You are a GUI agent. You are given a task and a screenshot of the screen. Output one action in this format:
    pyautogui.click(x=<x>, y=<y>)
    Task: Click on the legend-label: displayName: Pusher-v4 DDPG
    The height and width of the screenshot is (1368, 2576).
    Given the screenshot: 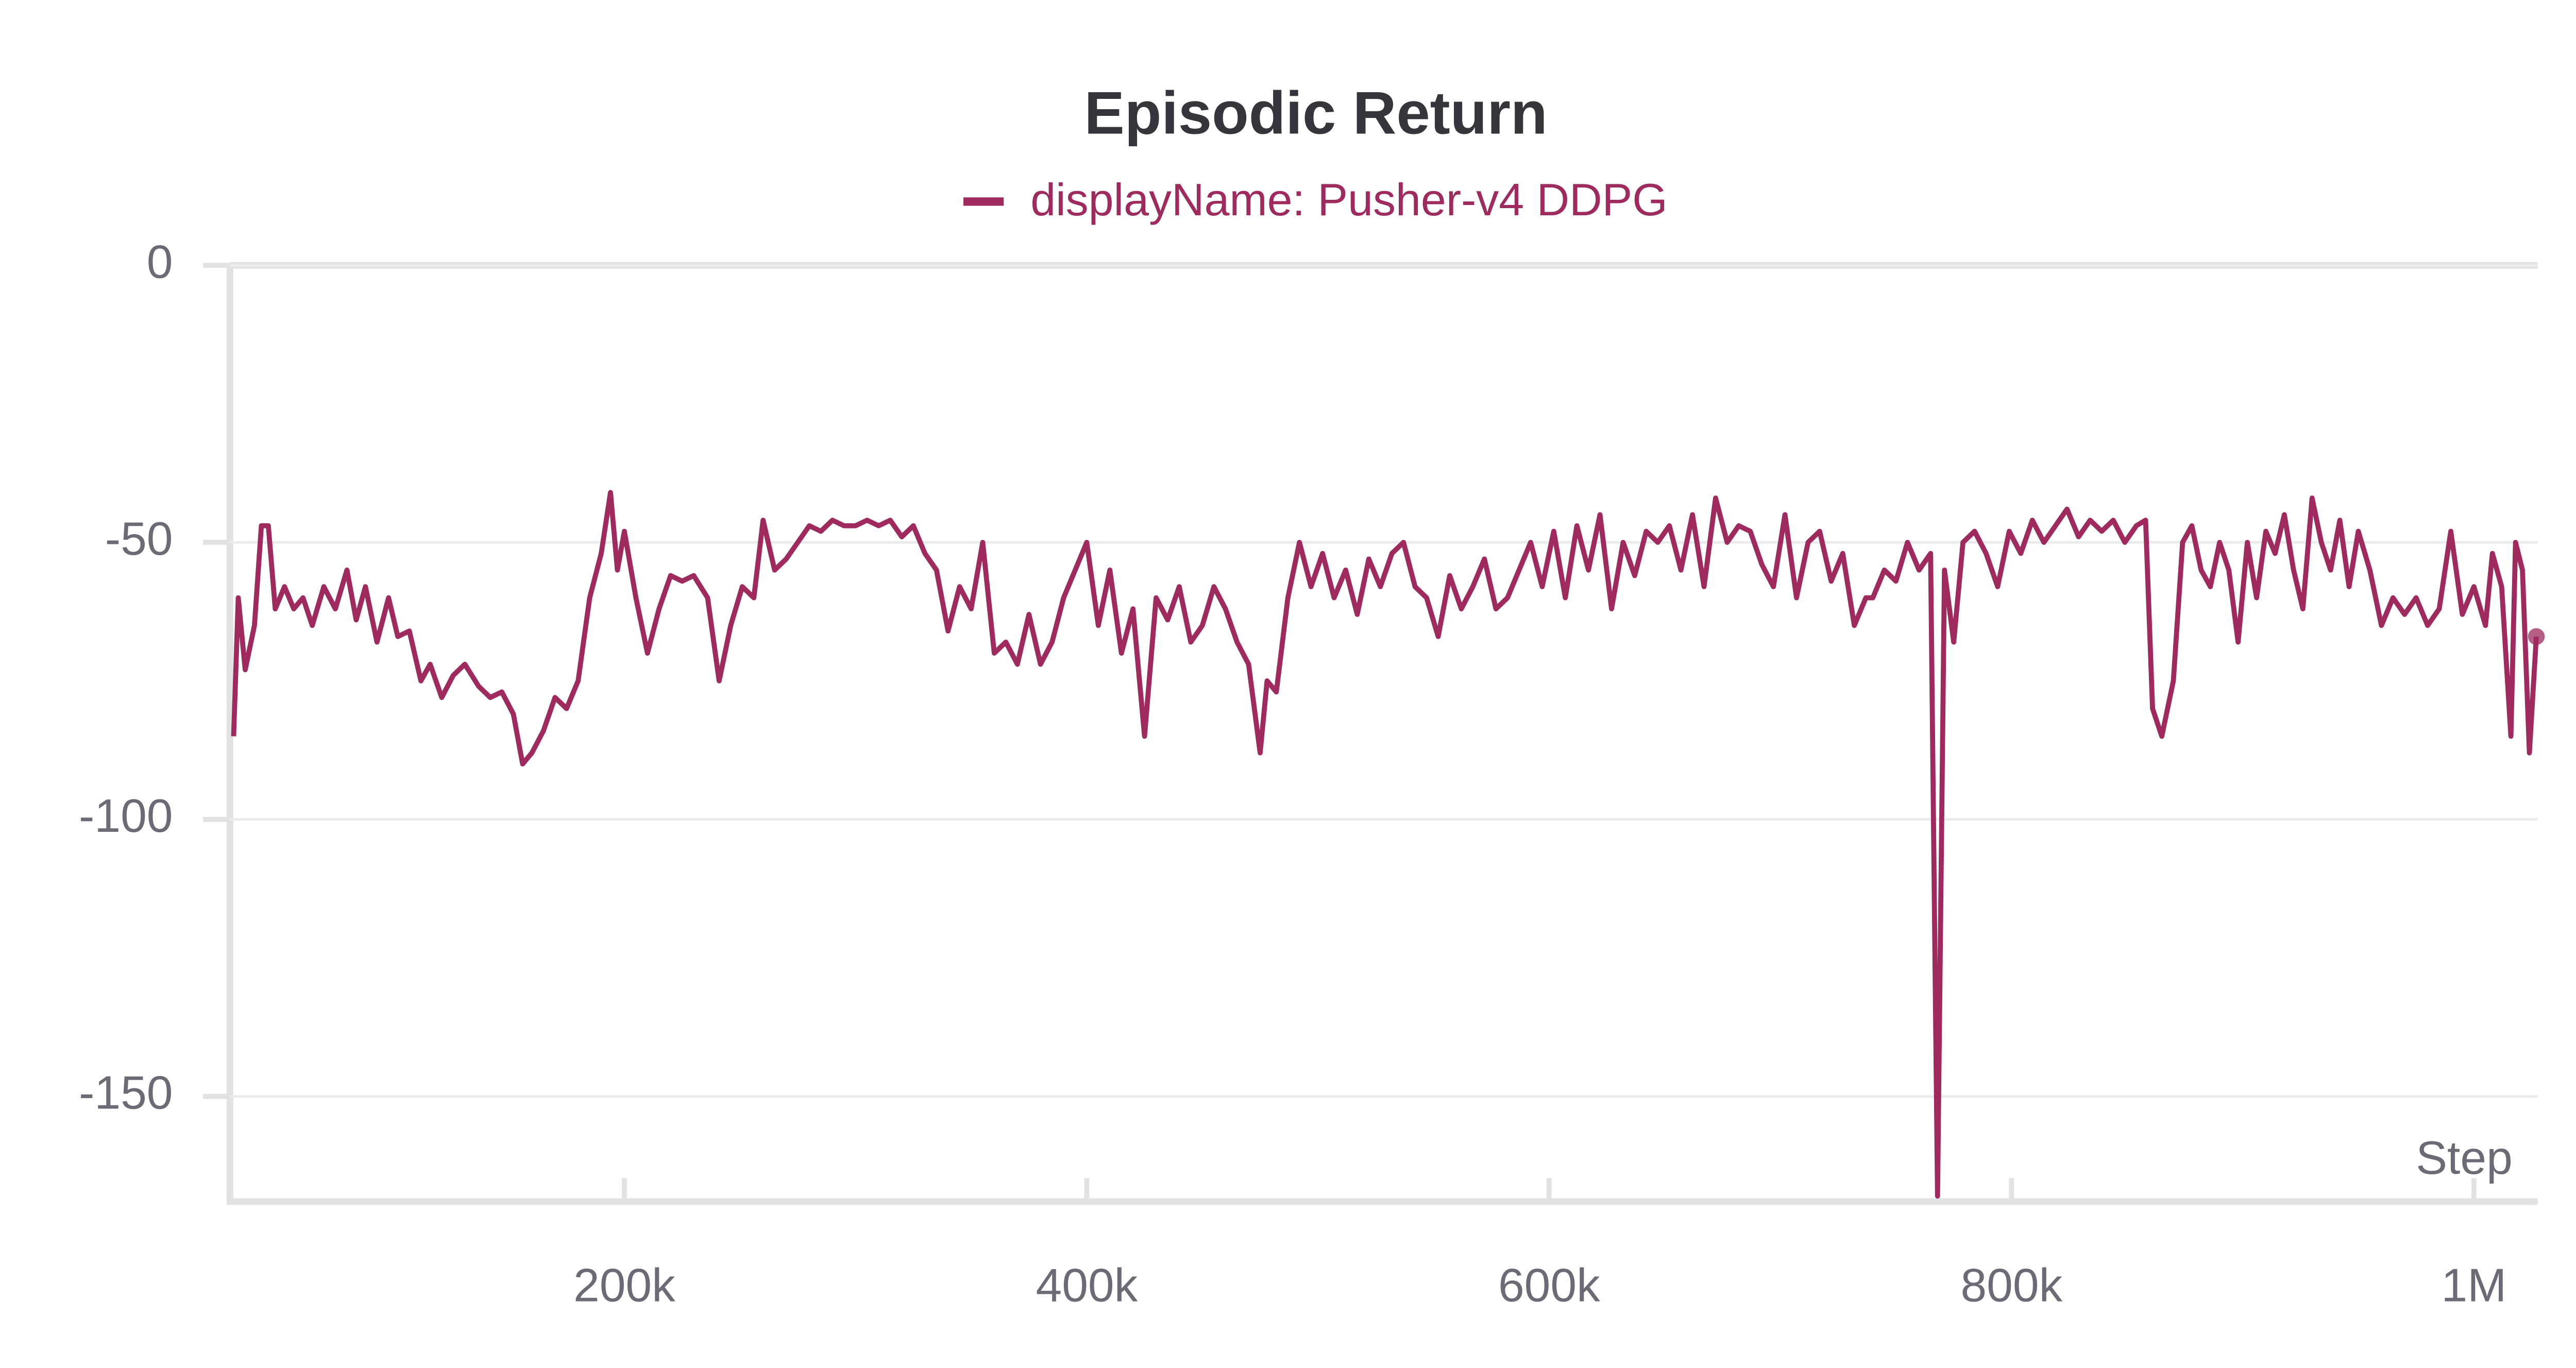 What is the action you would take?
    pyautogui.click(x=1348, y=199)
    